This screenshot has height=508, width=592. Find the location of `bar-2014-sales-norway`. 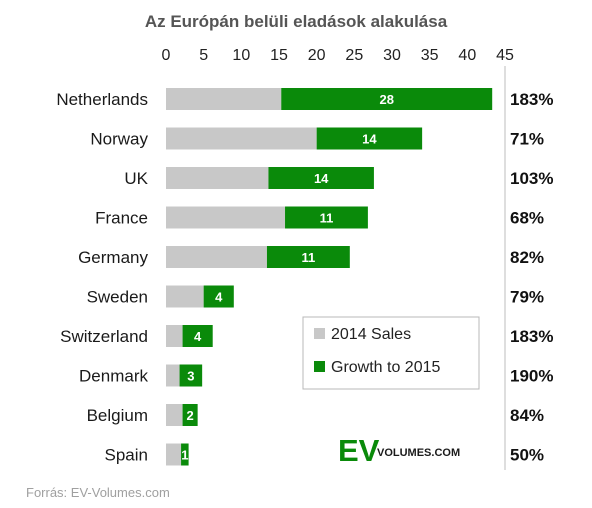

bar-2014-sales-norway is located at coordinates (241, 138).